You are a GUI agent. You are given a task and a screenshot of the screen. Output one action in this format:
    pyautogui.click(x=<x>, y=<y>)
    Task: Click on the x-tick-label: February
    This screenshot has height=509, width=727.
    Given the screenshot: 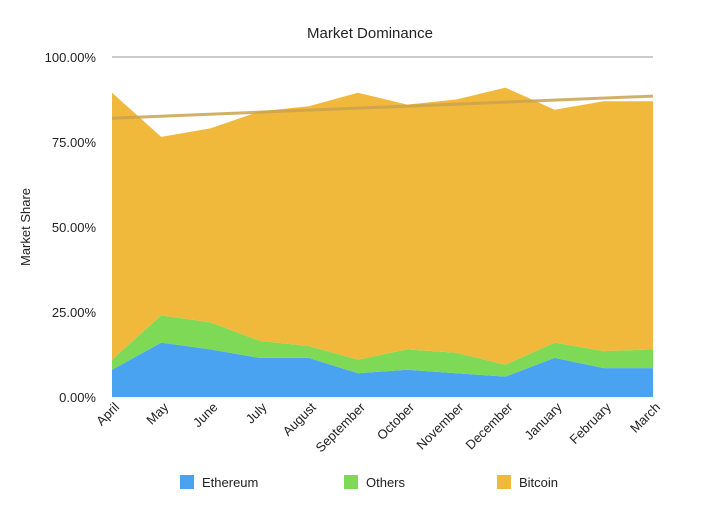 What is the action you would take?
    pyautogui.click(x=591, y=423)
    